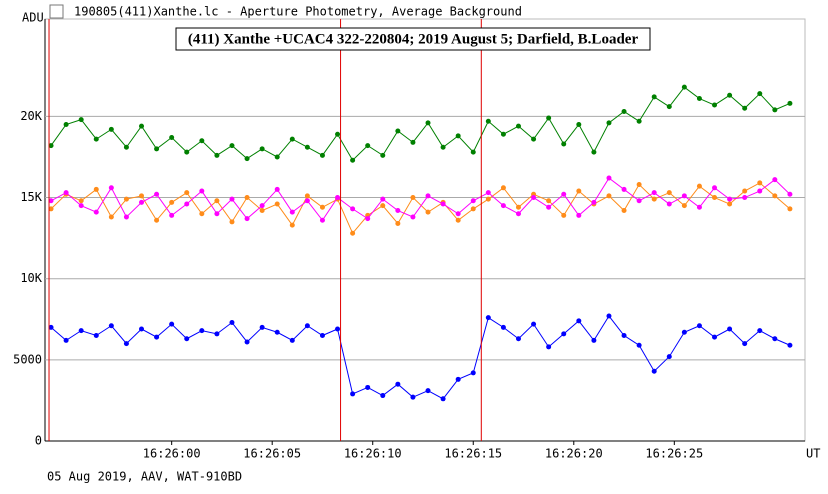 The image size is (828, 494). Describe the element at coordinates (31, 278) in the screenshot. I see `y-tick-label: 10K` at that location.